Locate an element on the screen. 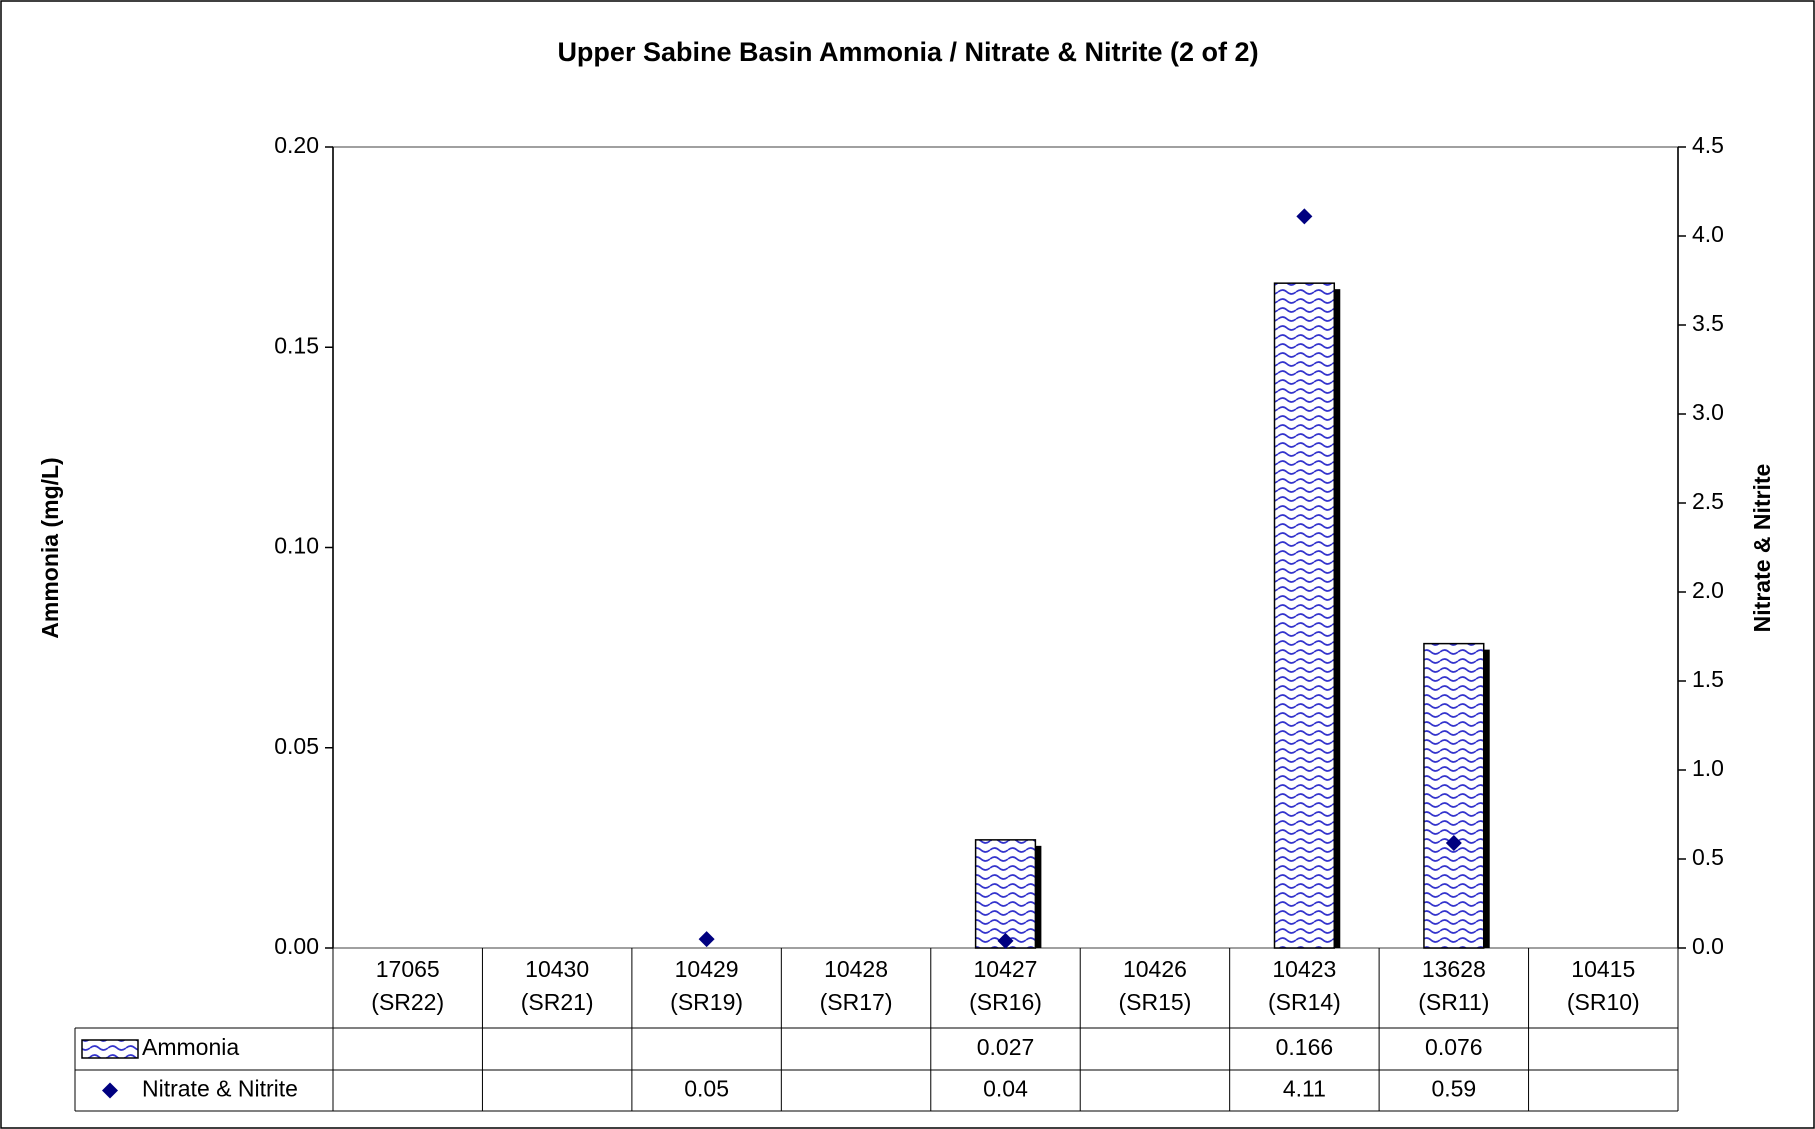 Image resolution: width=1815 pixels, height=1129 pixels. y-tick-label: 0.00 is located at coordinates (296, 946).